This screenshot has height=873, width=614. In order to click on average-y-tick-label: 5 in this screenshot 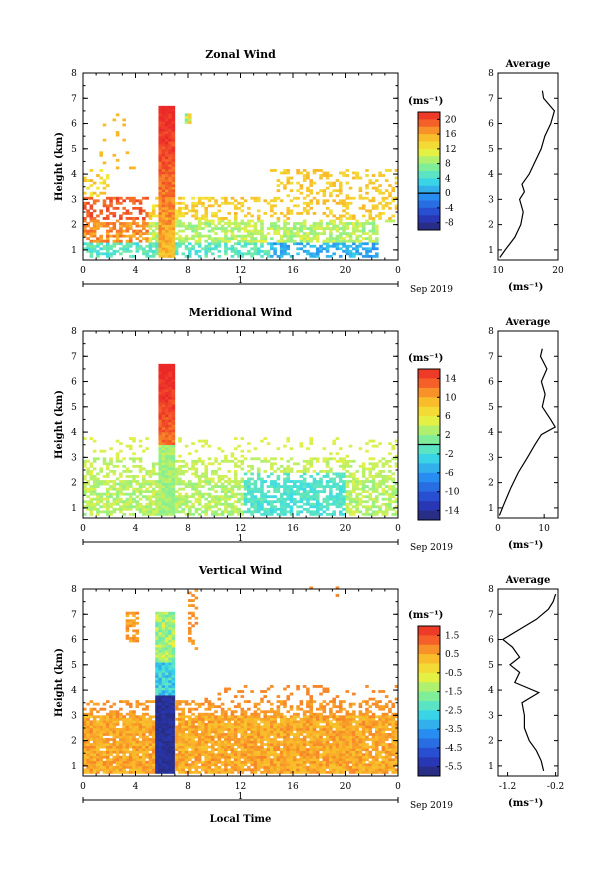, I will do `click(491, 150)`.